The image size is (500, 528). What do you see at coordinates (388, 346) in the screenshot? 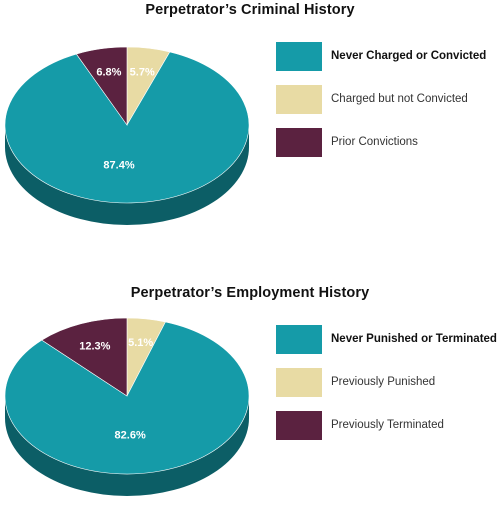
I see `legend-item: Never Punished or Terminated` at bounding box center [388, 346].